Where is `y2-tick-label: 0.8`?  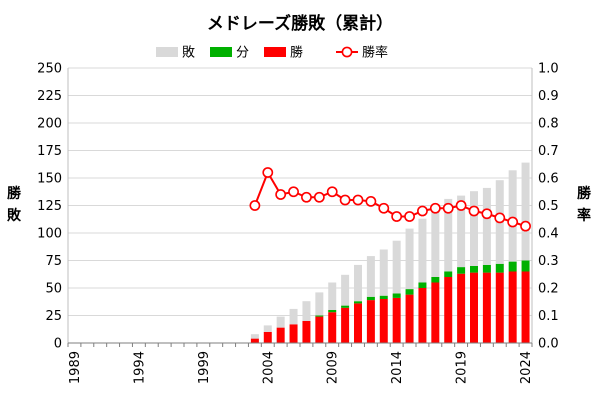 y2-tick-label: 0.8 is located at coordinates (548, 124).